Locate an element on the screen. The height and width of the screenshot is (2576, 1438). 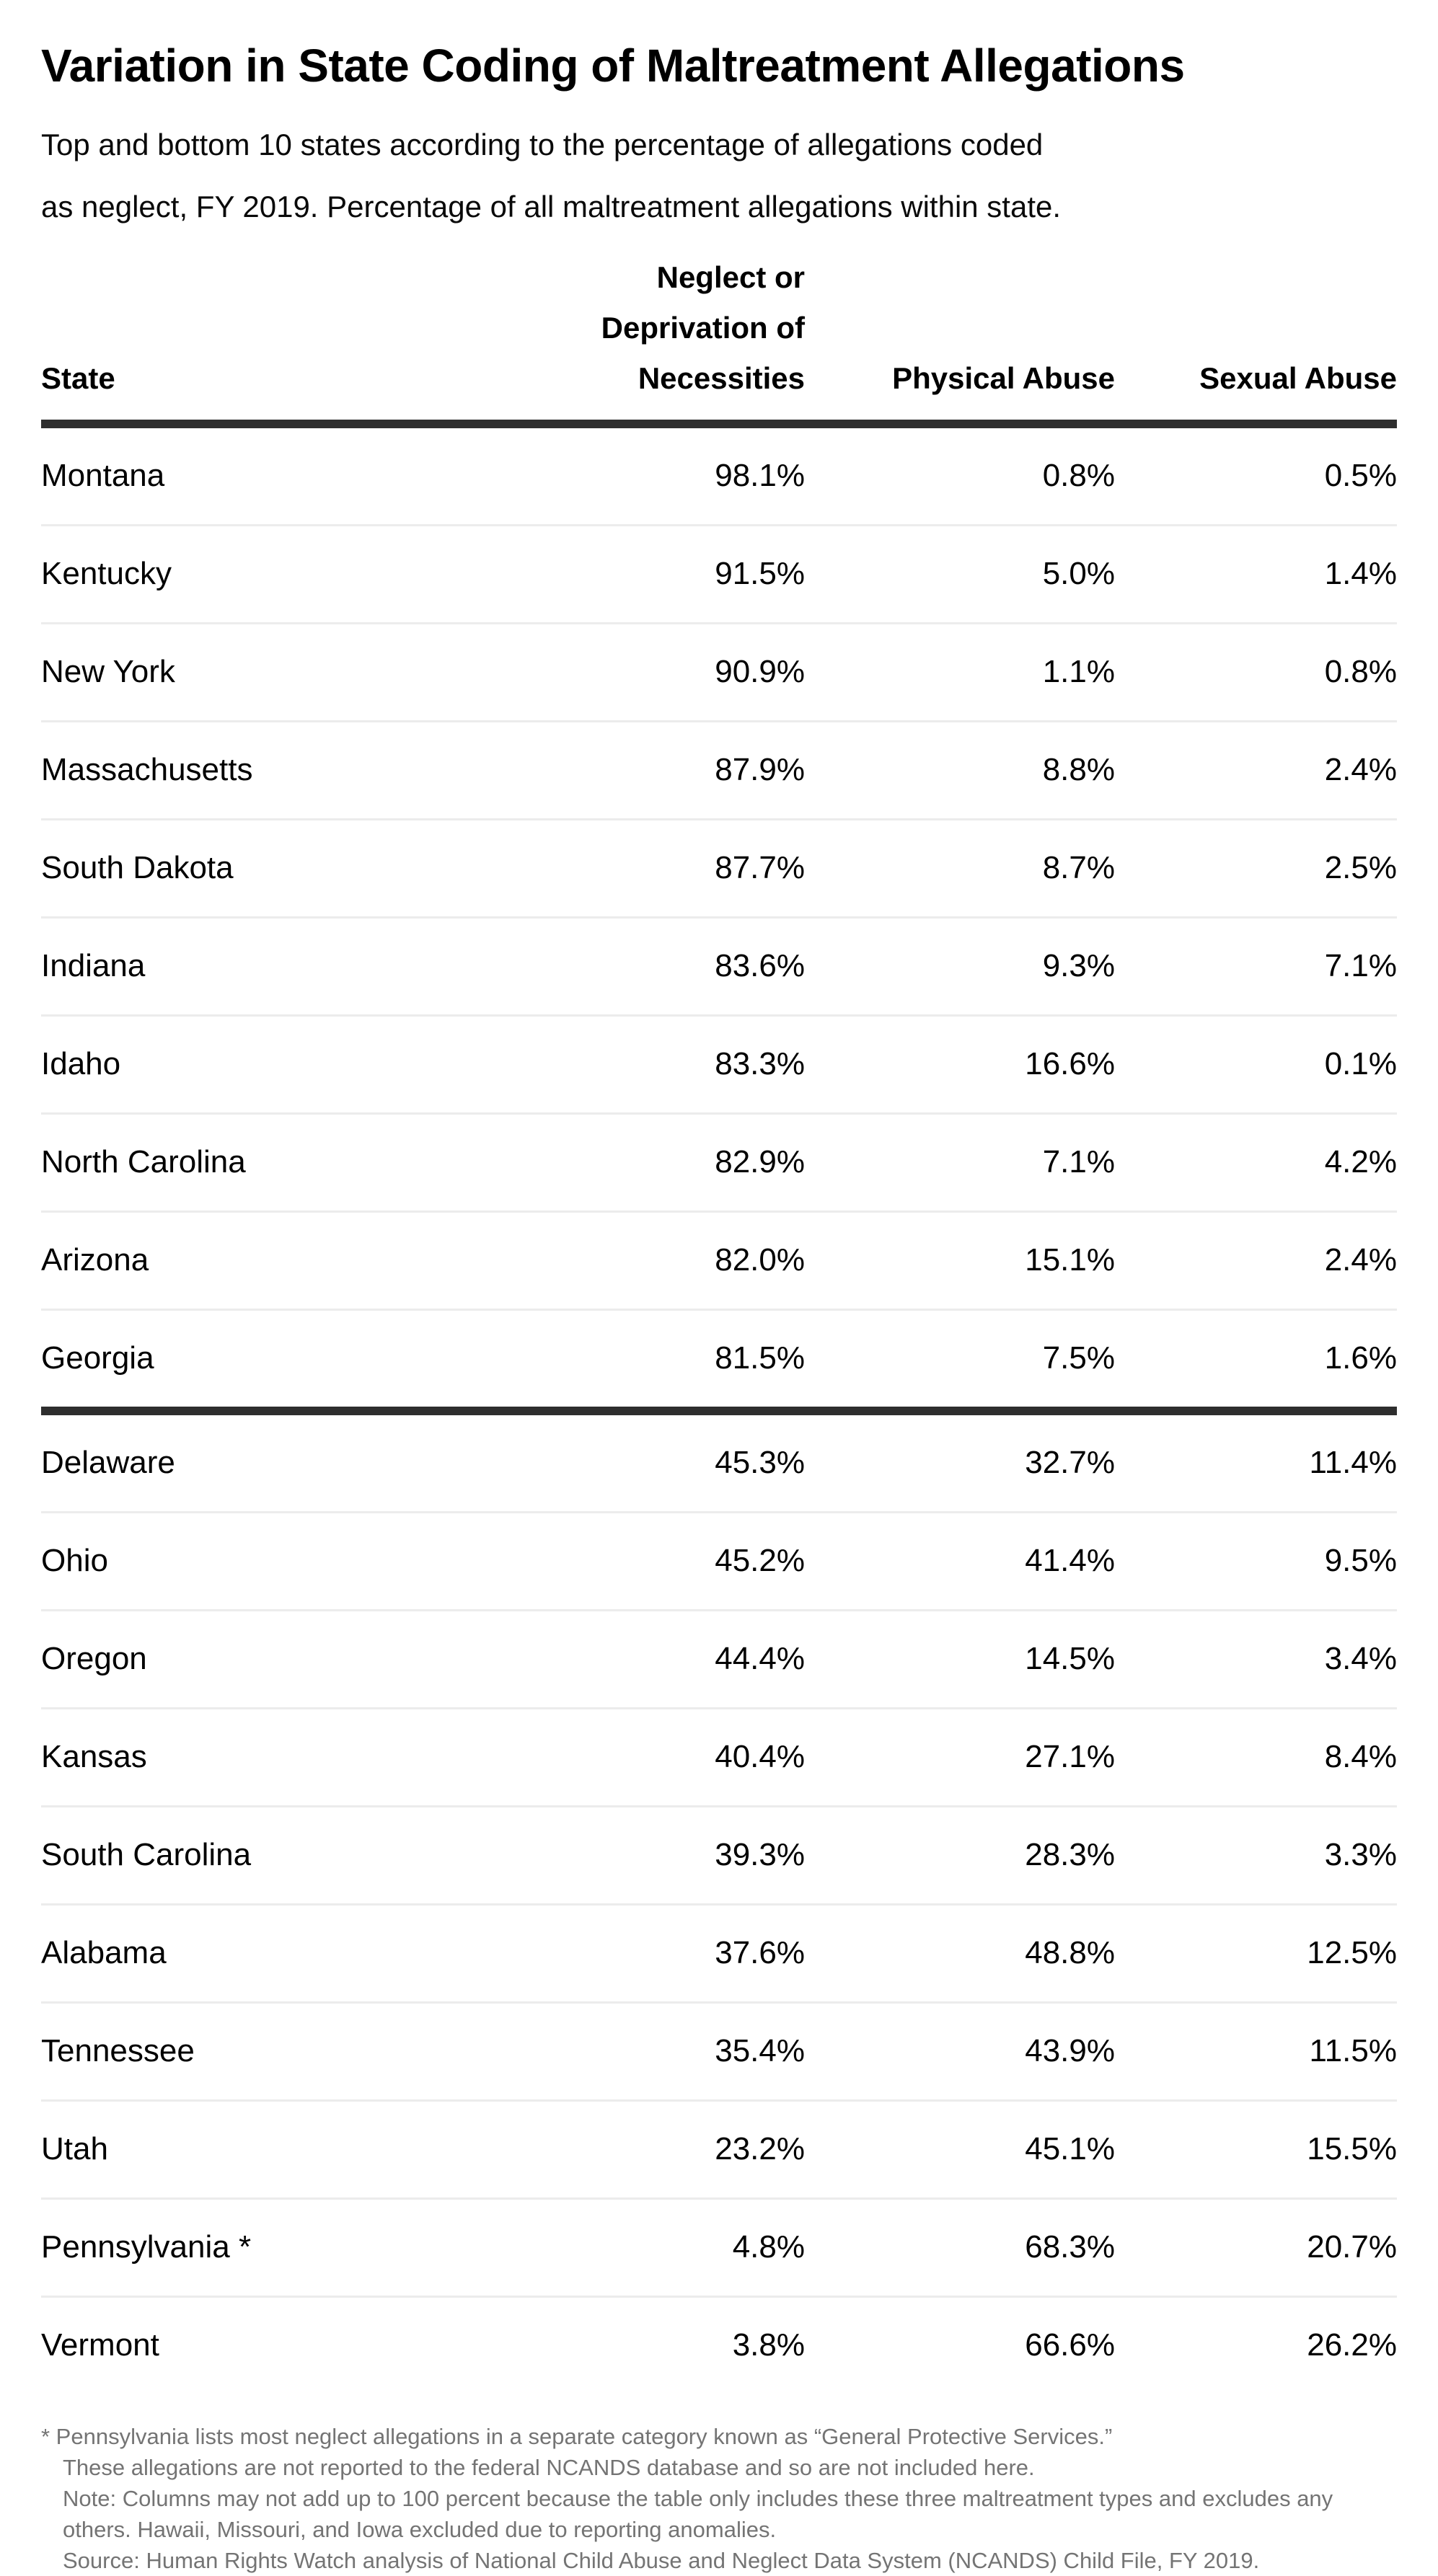
col-header-neglect: Neglect or Deprivation of Necessities is located at coordinates (625, 340).